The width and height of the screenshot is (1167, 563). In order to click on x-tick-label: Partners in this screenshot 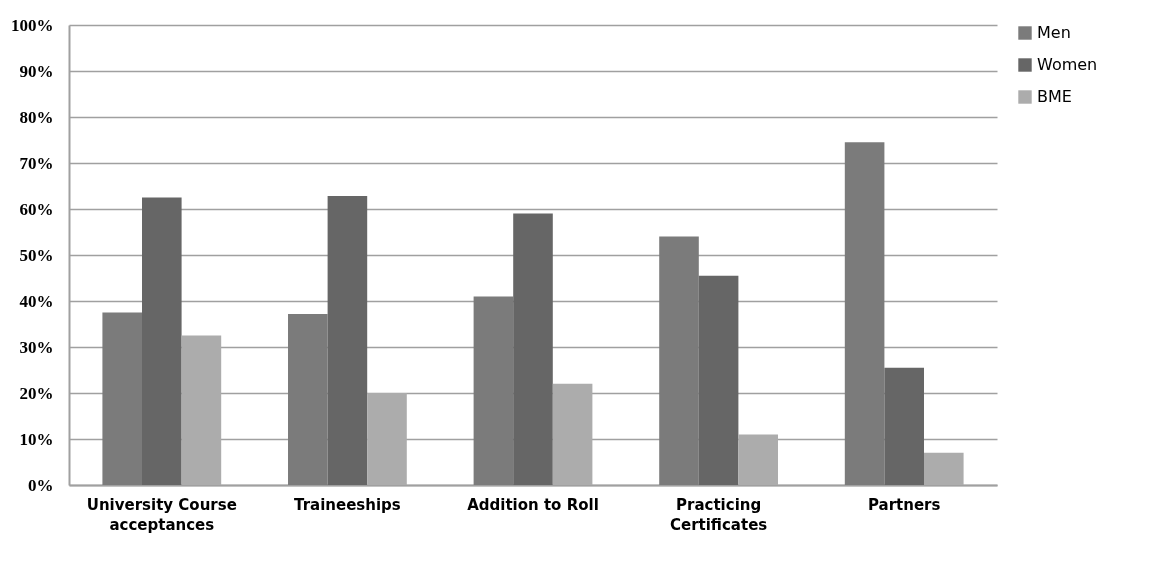, I will do `click(904, 504)`.